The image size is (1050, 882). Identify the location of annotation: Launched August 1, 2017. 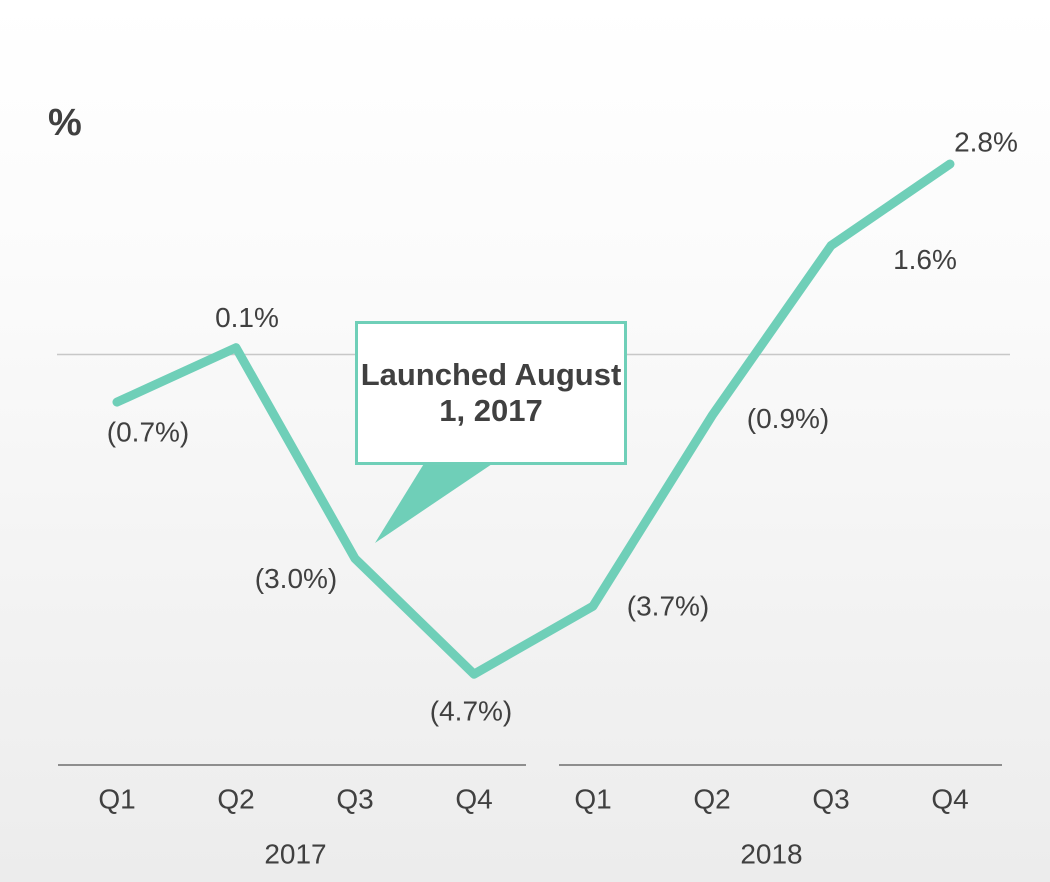
(491, 393).